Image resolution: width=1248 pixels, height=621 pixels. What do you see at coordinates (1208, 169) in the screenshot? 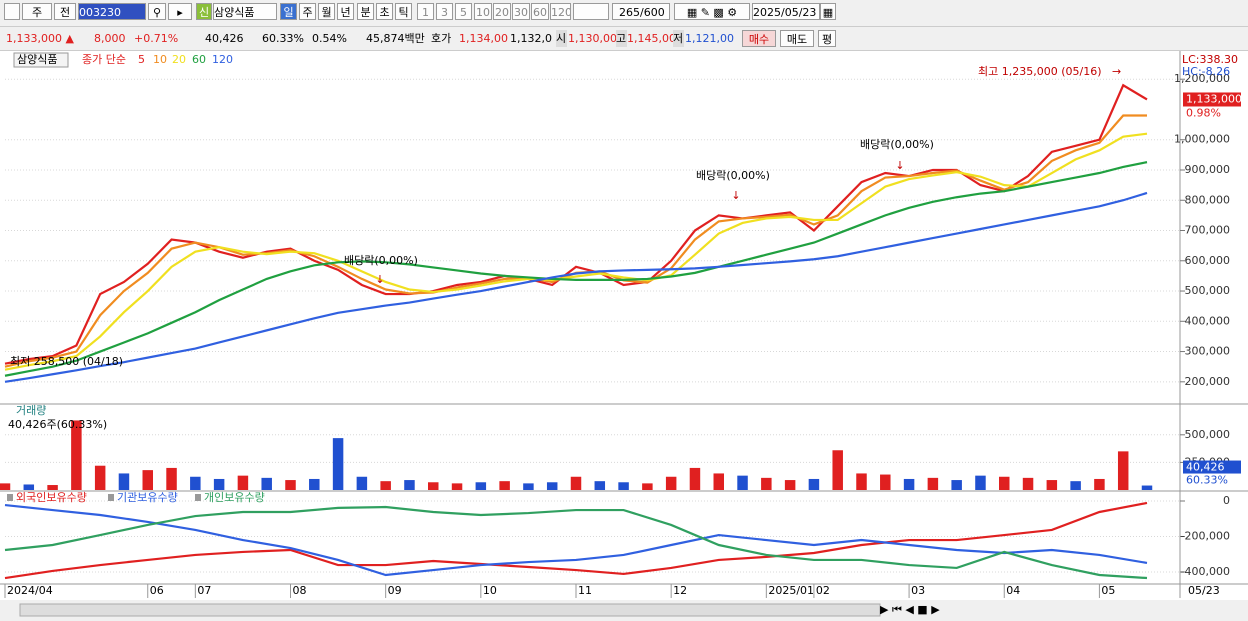
I see `y-tick-label: 900,000` at bounding box center [1208, 169].